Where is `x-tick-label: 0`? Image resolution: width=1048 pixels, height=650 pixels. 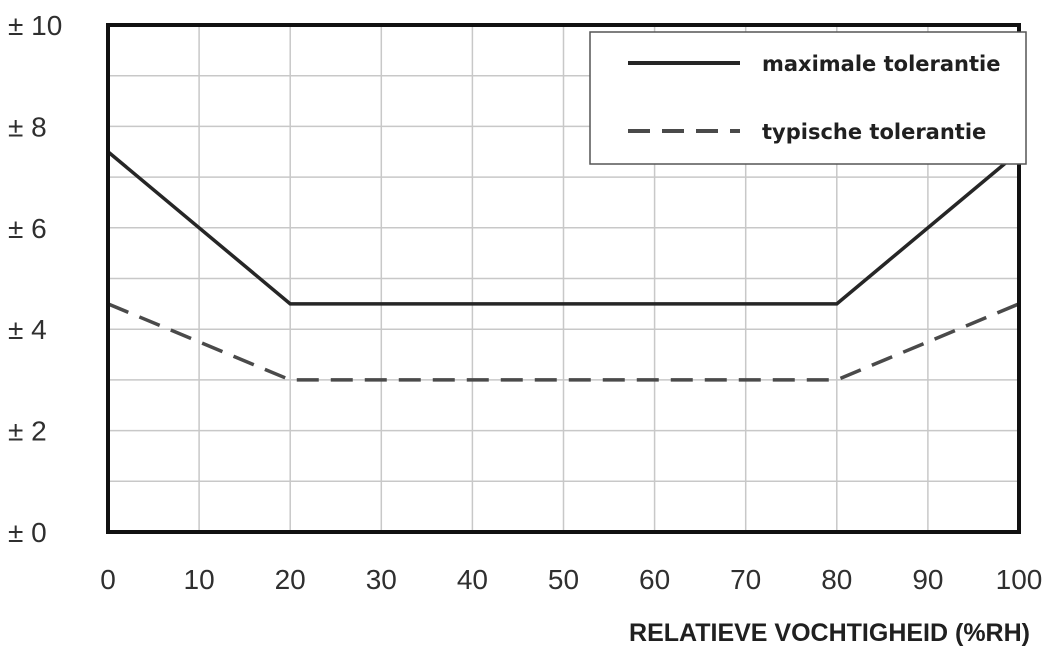 x-tick-label: 0 is located at coordinates (108, 579).